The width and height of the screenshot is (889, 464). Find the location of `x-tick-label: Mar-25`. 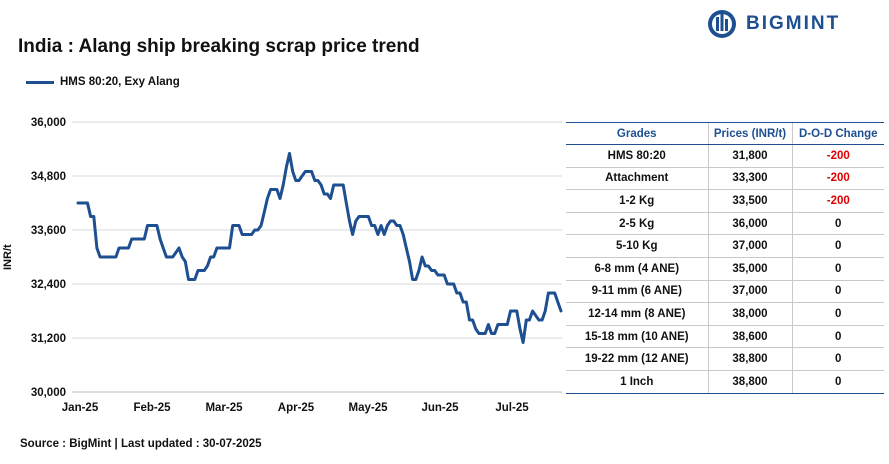

x-tick-label: Mar-25 is located at coordinates (224, 408).